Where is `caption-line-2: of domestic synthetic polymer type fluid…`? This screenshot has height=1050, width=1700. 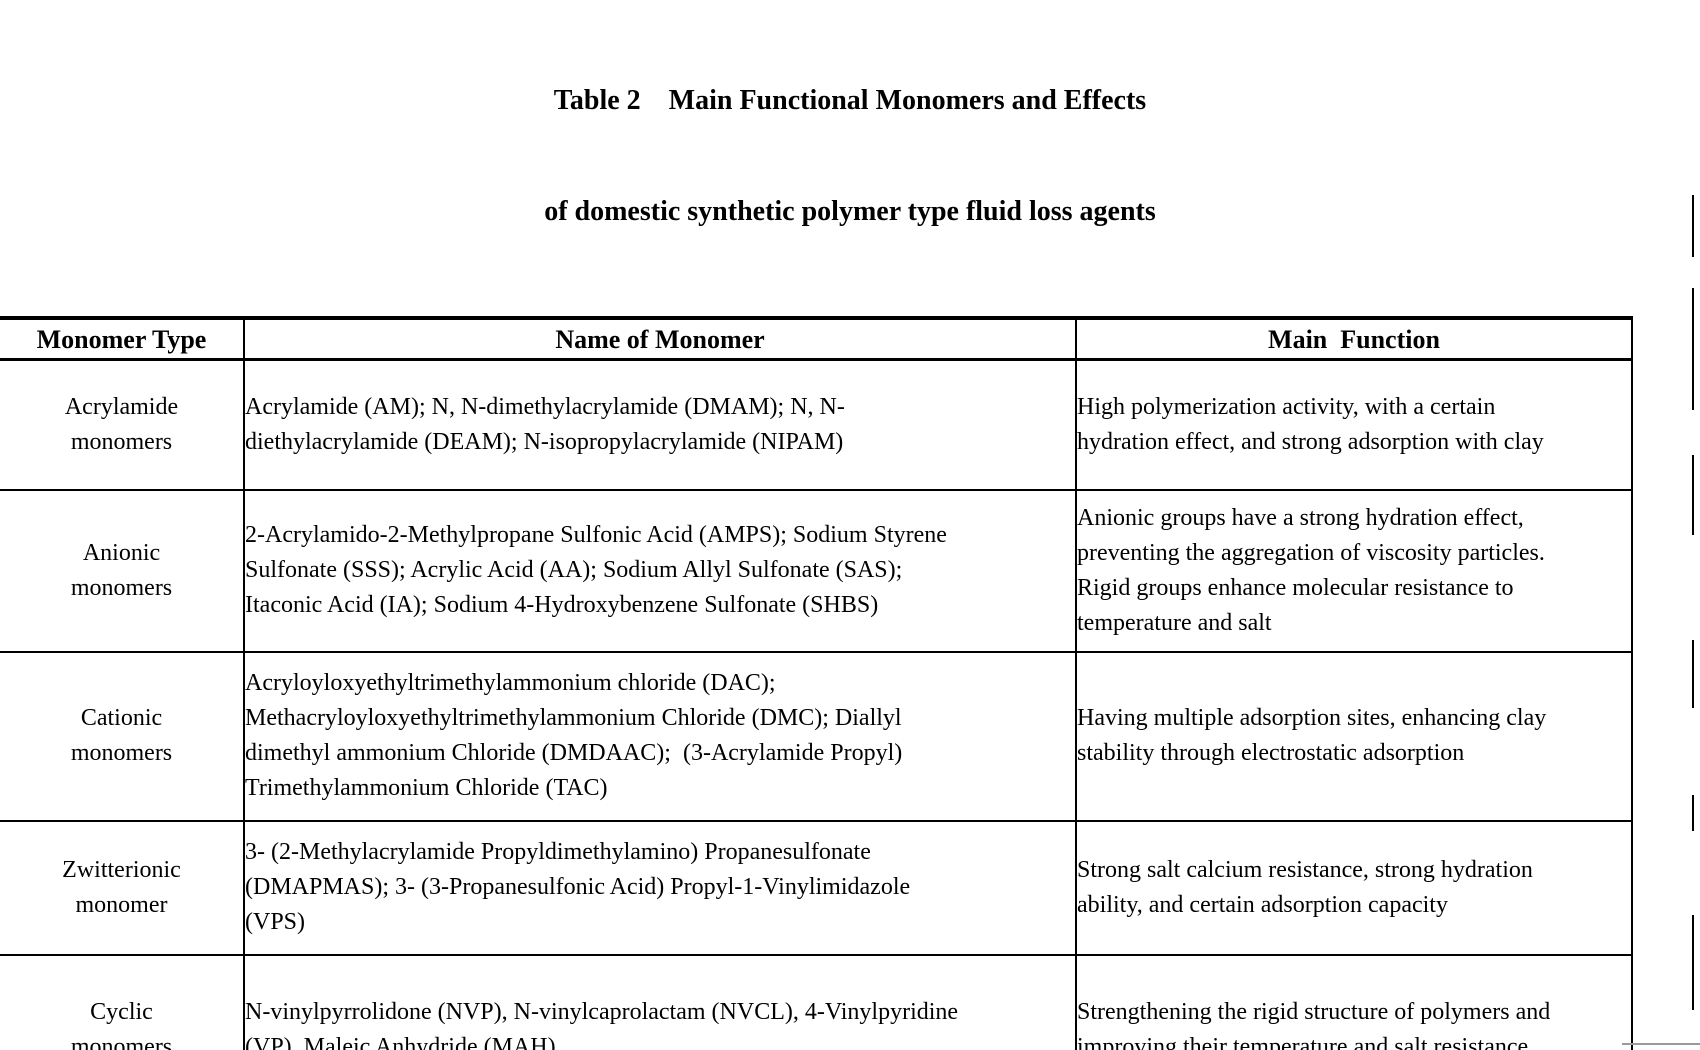 caption-line-2: of domestic synthetic polymer type fluid… is located at coordinates (850, 211).